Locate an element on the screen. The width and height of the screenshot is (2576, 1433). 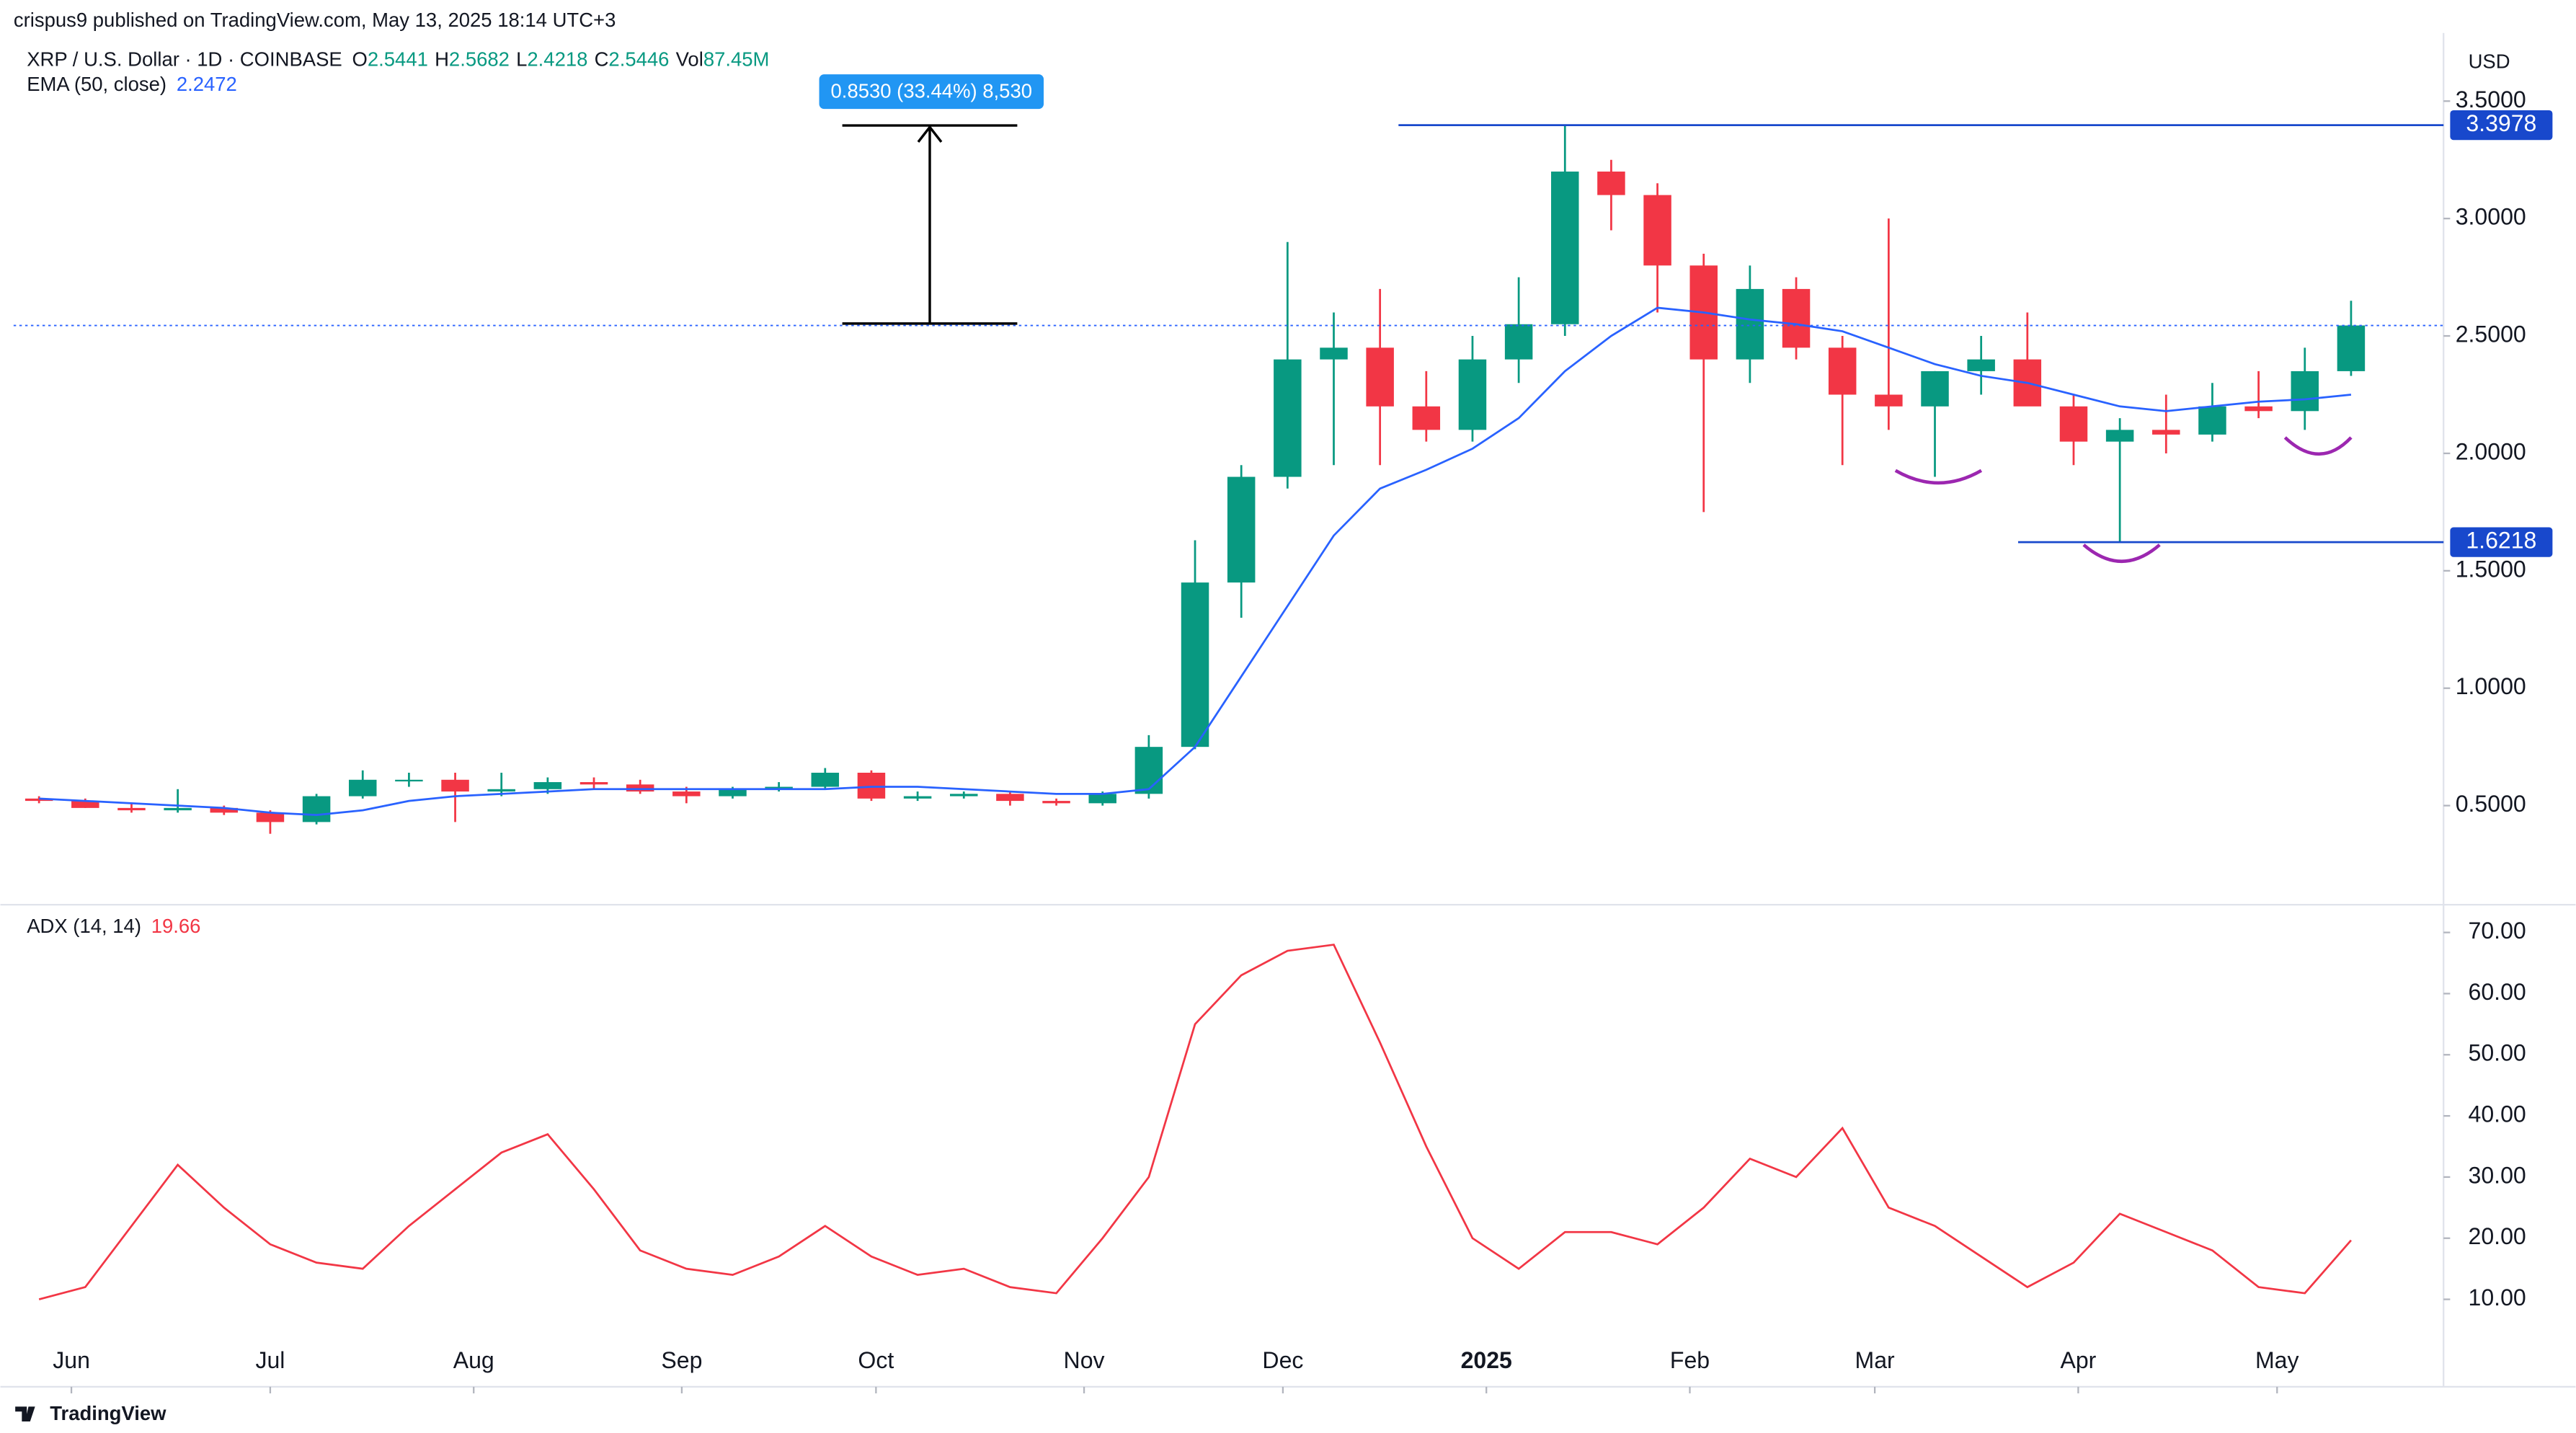
measure-label: 0.8530 (33.44%) 8,530 is located at coordinates (932, 91).